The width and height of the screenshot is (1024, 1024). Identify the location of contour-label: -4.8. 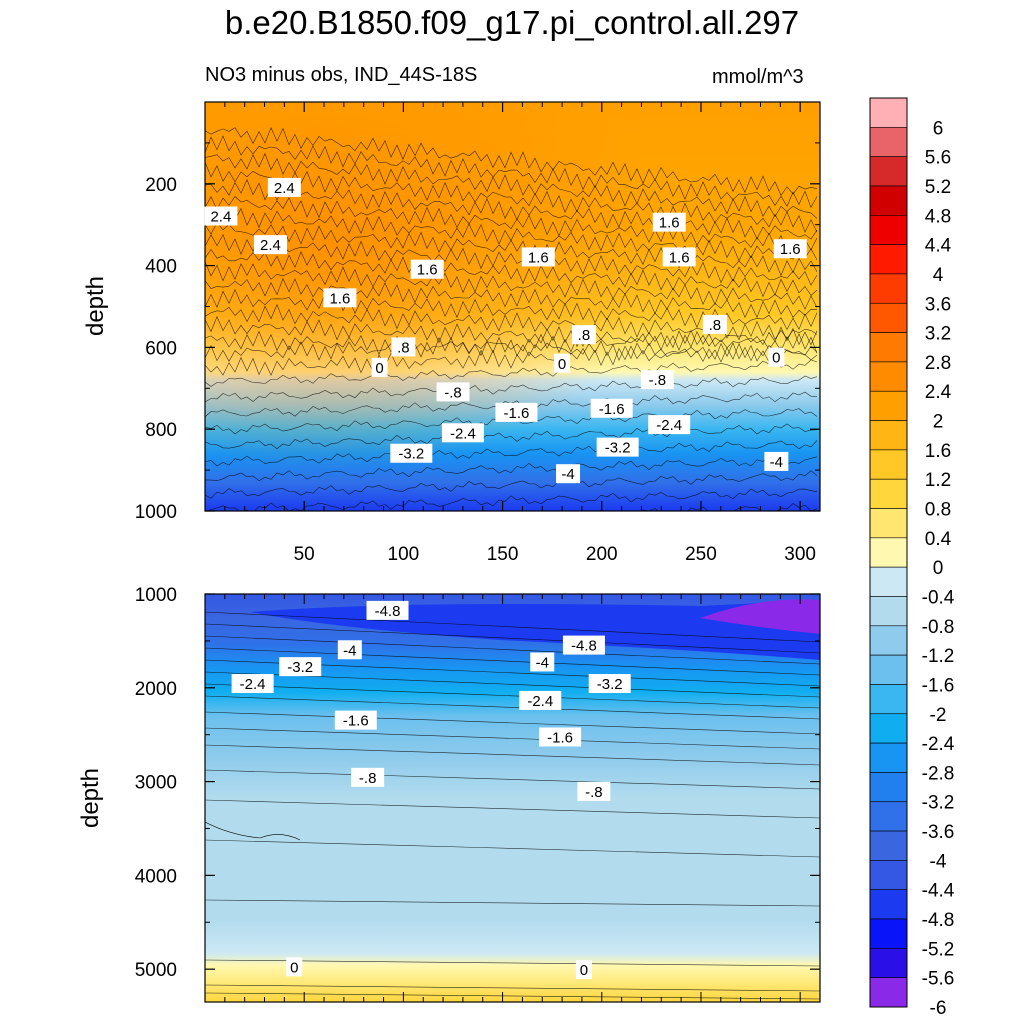
(583, 645).